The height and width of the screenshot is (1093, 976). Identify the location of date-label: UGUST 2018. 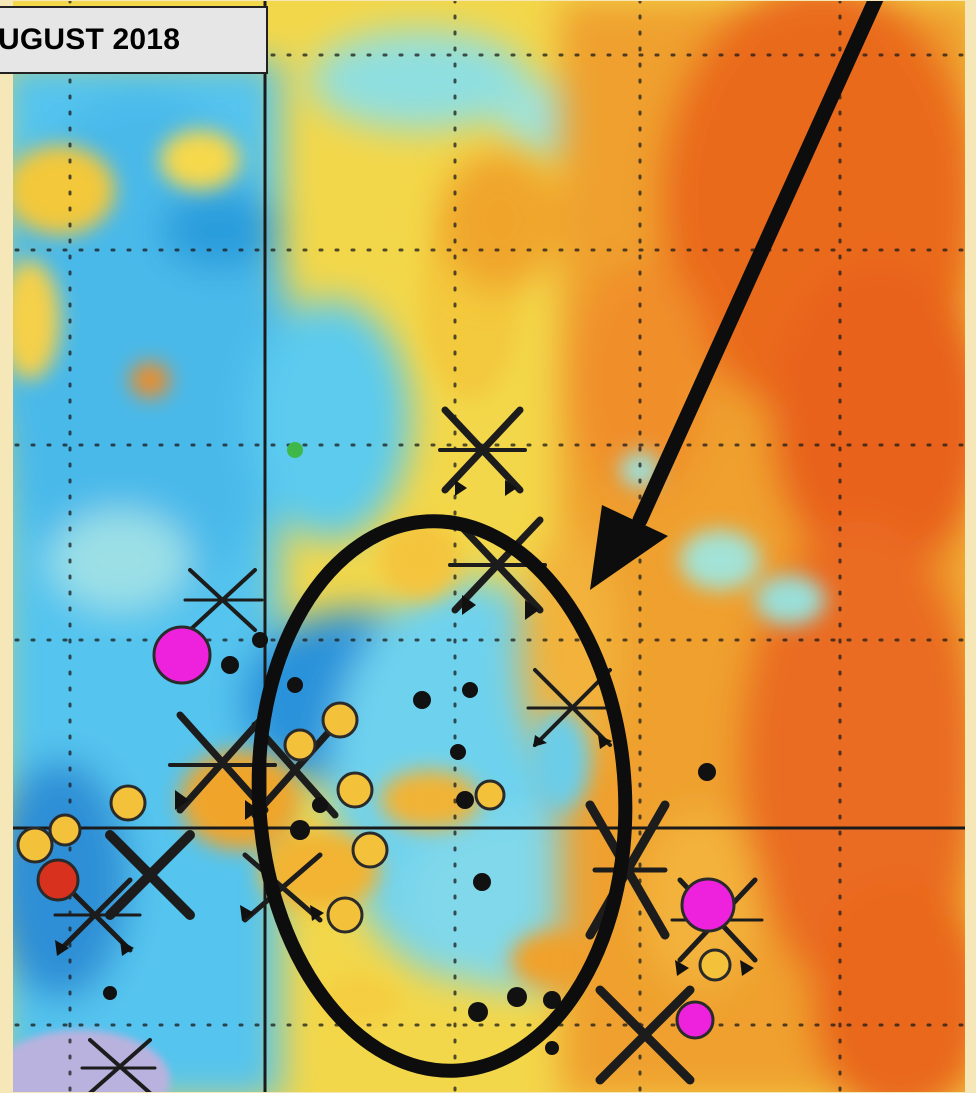
(134, 40).